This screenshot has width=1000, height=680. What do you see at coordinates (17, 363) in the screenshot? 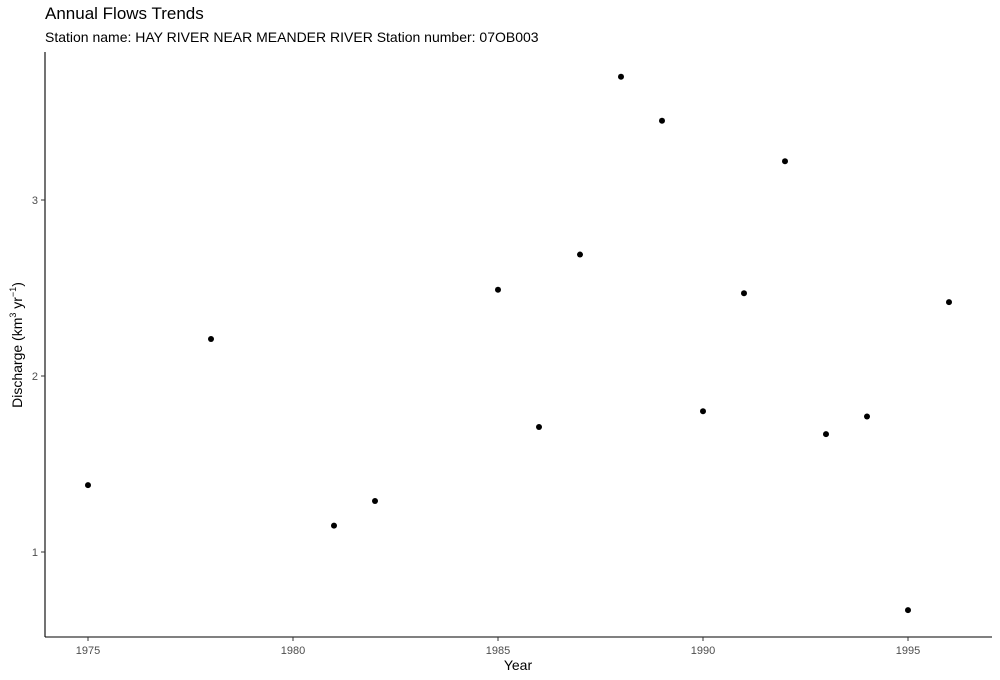
I see `y-axis-title-prefix: Discharge (km` at bounding box center [17, 363].